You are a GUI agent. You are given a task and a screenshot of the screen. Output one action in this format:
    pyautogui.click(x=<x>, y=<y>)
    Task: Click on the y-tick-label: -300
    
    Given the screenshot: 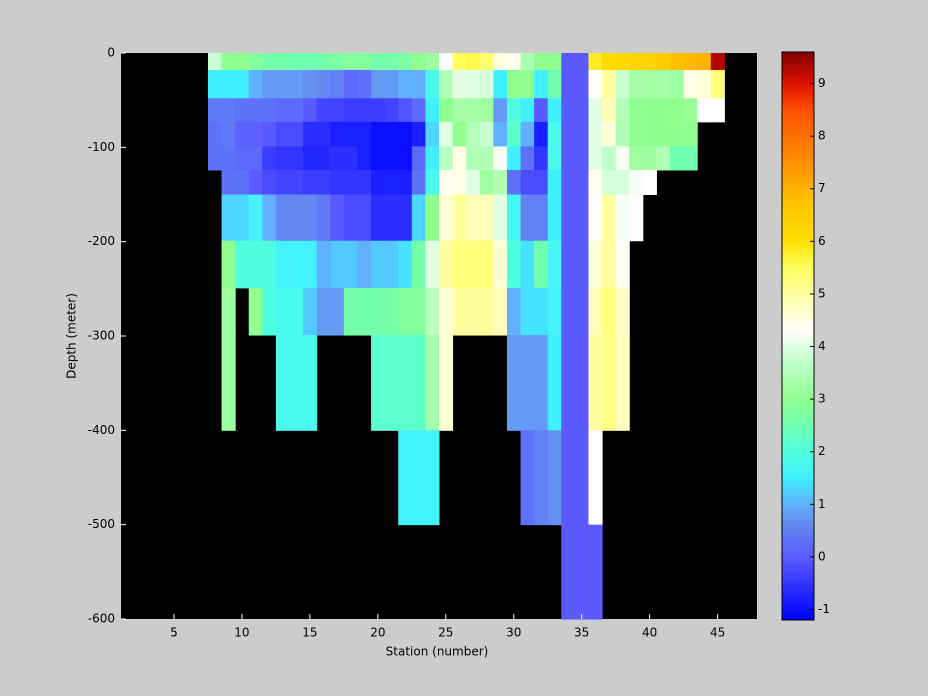 What is the action you would take?
    pyautogui.click(x=101, y=336)
    